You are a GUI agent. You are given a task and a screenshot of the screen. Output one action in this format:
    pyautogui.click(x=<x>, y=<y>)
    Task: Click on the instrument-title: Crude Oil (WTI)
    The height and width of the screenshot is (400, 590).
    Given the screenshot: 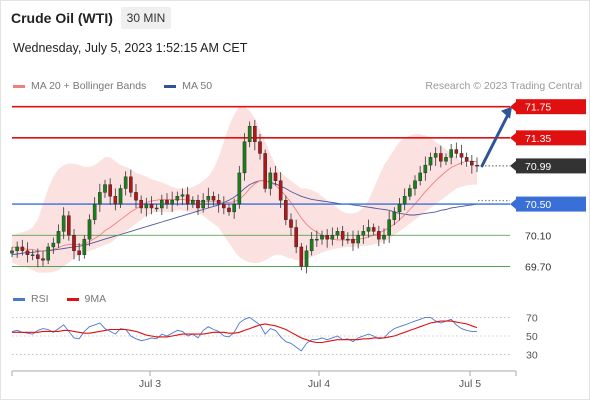 What is the action you would take?
    pyautogui.click(x=62, y=18)
    